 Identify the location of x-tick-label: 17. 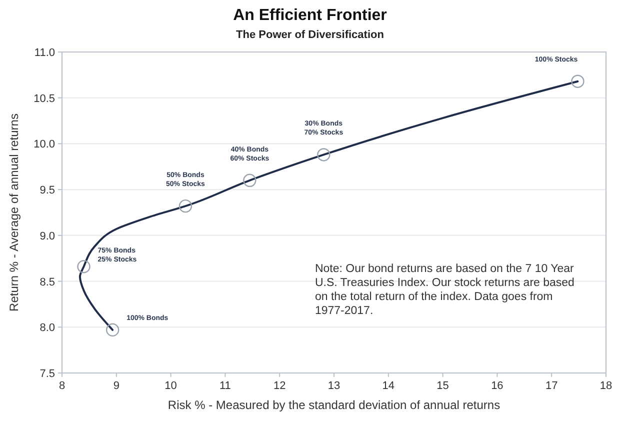
(551, 386).